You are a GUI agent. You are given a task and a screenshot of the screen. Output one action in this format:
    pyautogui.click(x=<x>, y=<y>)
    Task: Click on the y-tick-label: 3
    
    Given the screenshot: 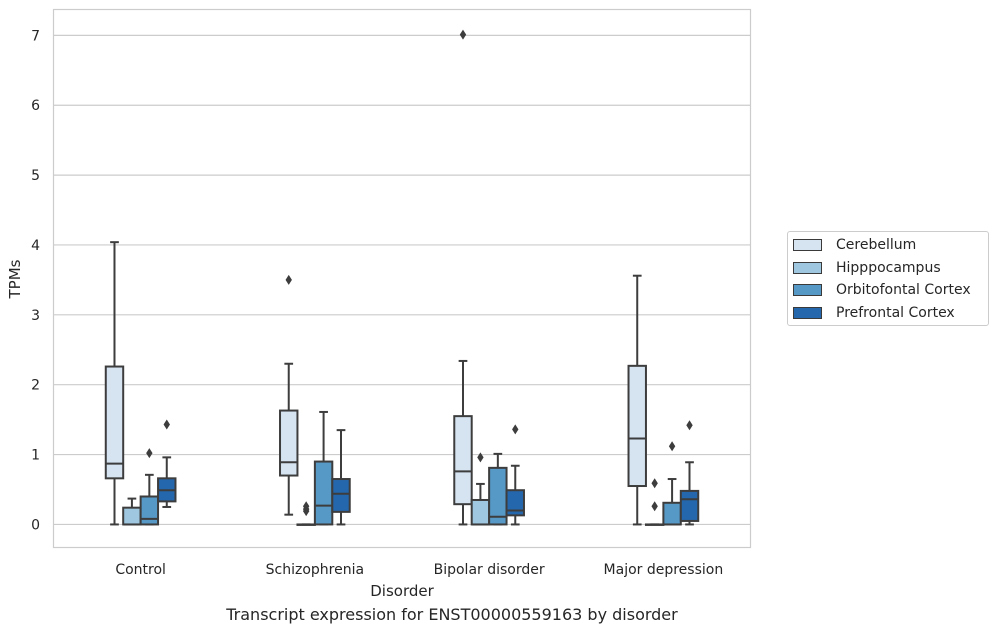 What is the action you would take?
    pyautogui.click(x=35, y=316)
    